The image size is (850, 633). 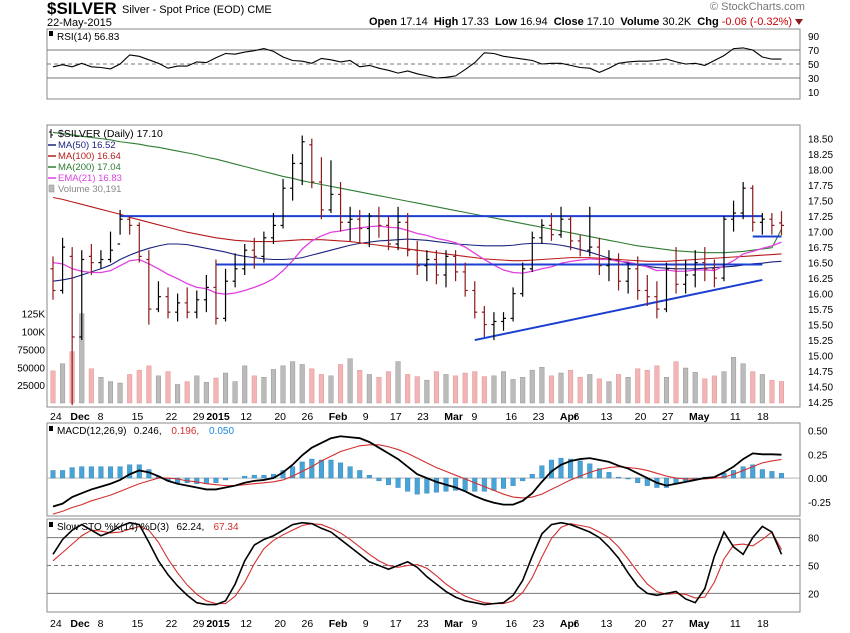 What do you see at coordinates (506, 22) in the screenshot?
I see `low-label: Low` at bounding box center [506, 22].